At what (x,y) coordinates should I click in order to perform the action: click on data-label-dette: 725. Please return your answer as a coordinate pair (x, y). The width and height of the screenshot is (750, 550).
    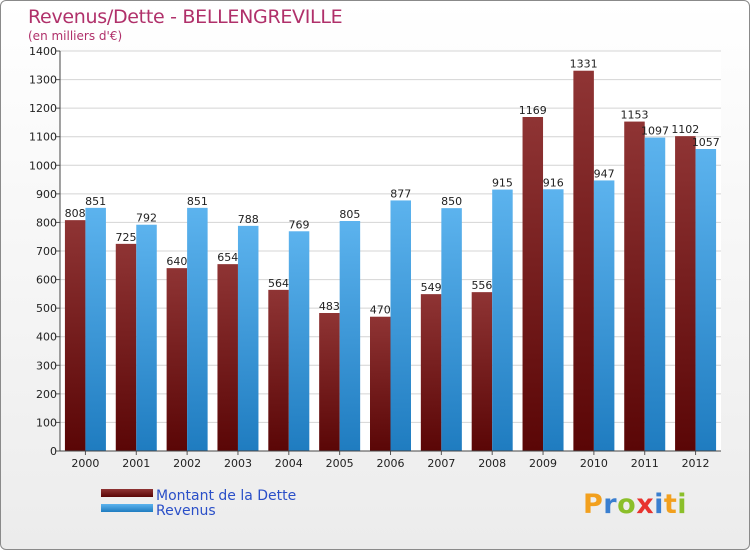
    Looking at the image, I should click on (126, 237).